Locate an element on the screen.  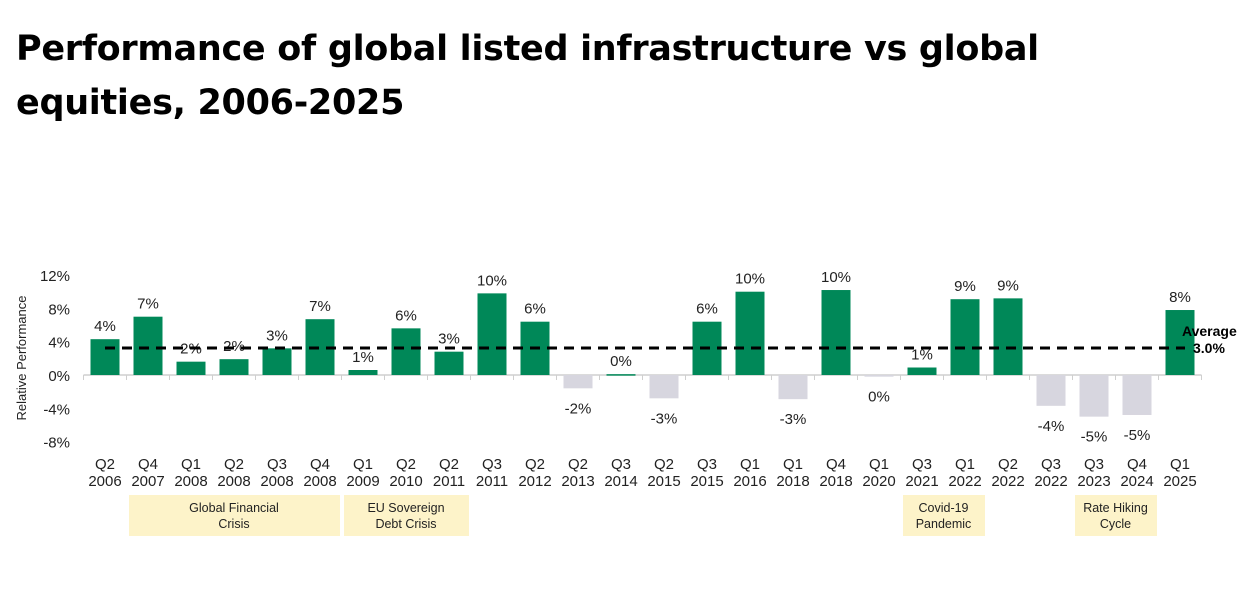
y-tick-label: 4% is located at coordinates (59, 343).